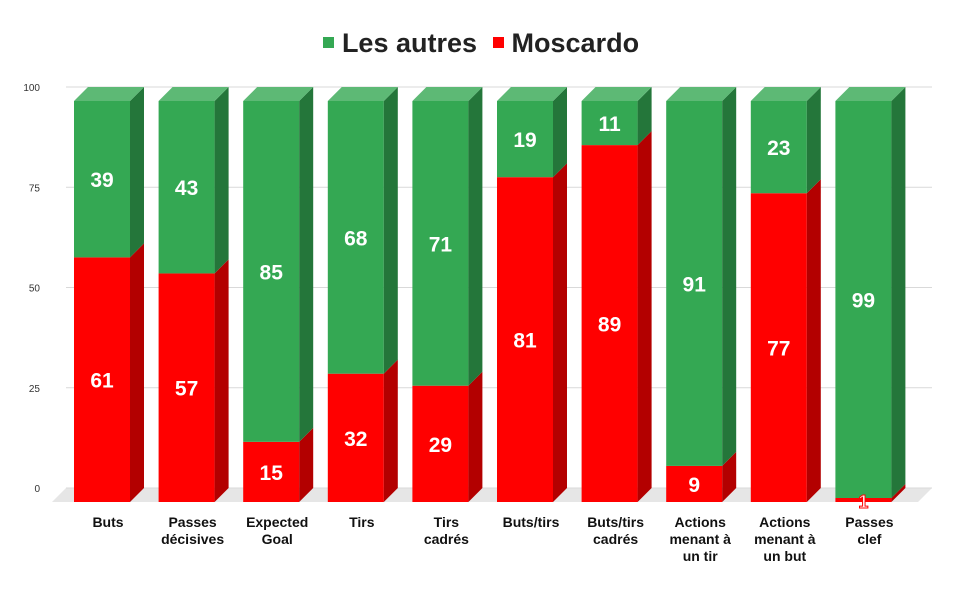 This screenshot has height=600, width=962. Describe the element at coordinates (277, 522) in the screenshot. I see `x-tick-label: Expected` at that location.